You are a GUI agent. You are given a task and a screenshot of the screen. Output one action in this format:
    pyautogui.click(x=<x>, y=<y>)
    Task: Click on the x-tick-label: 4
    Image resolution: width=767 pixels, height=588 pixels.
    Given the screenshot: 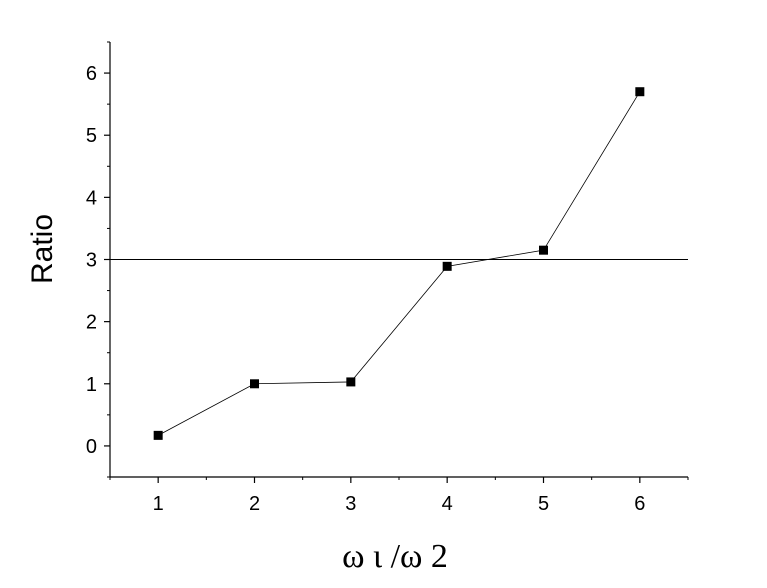 What is the action you would take?
    pyautogui.click(x=447, y=504)
    